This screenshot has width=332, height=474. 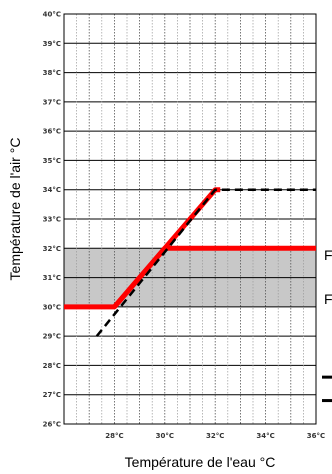 What do you see at coordinates (52, 190) in the screenshot?
I see `y-tick-label: 34°C` at bounding box center [52, 190].